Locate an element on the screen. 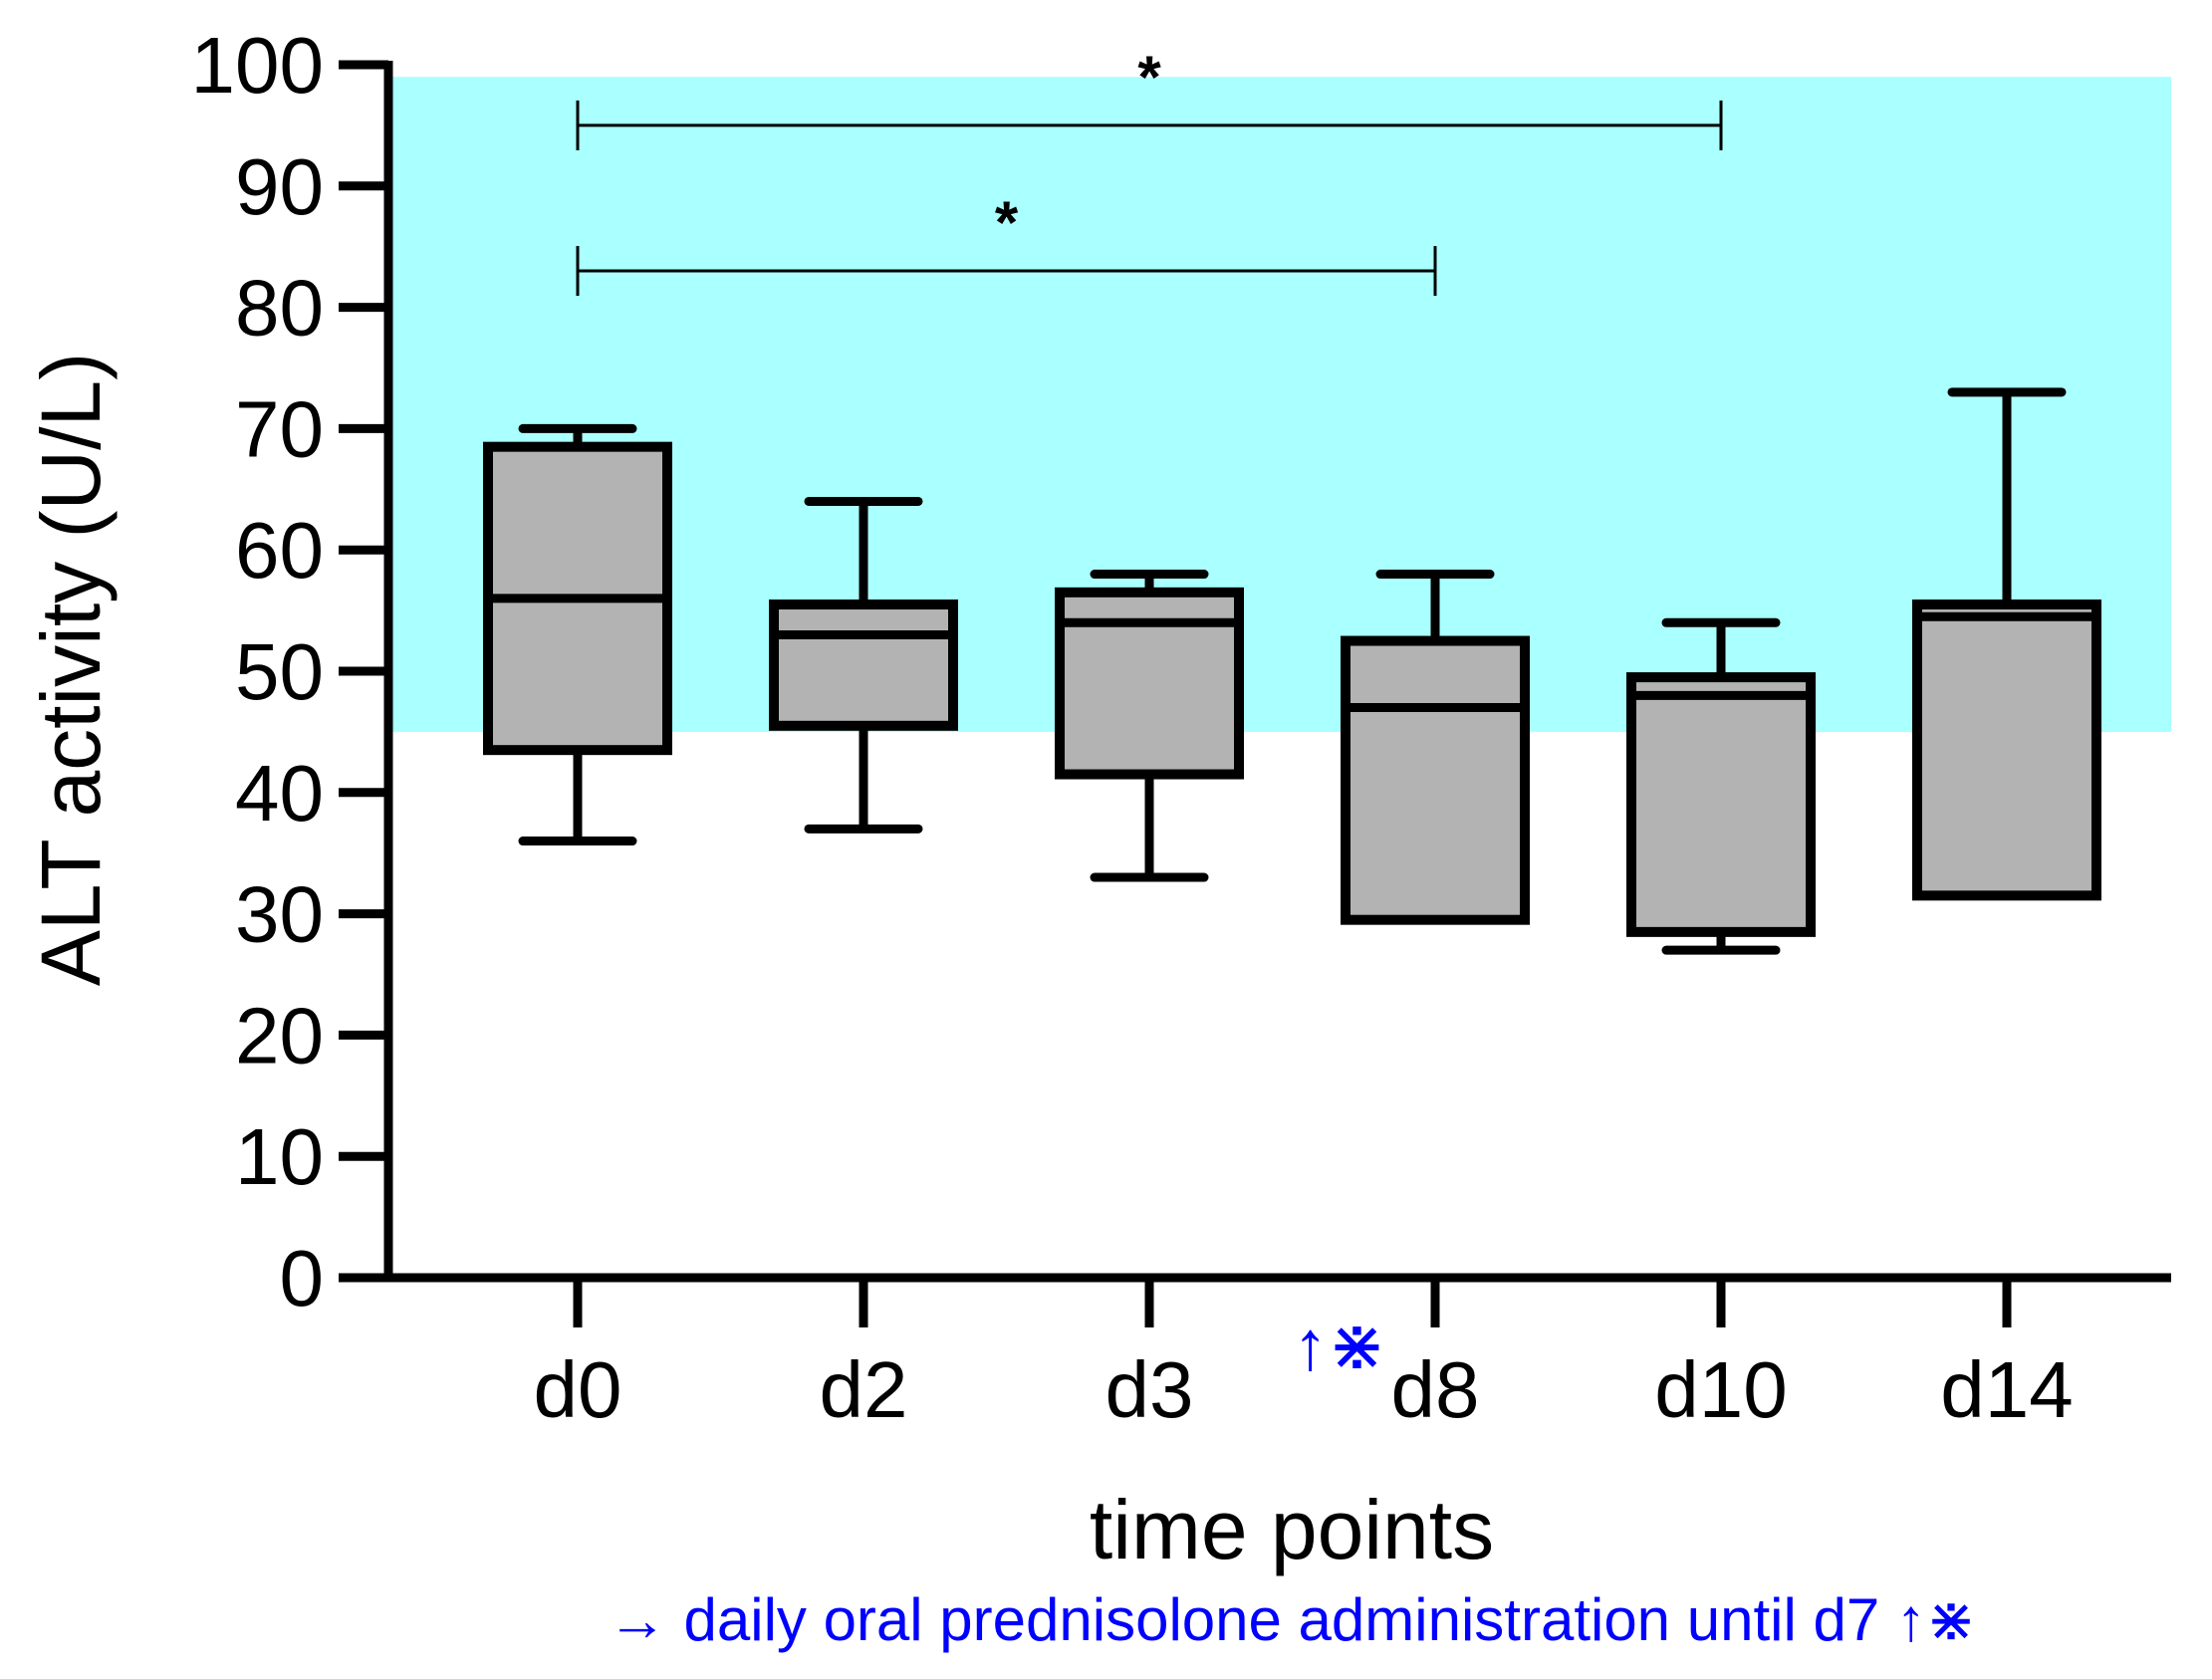  y-tick-label: 0 is located at coordinates (302, 1278).